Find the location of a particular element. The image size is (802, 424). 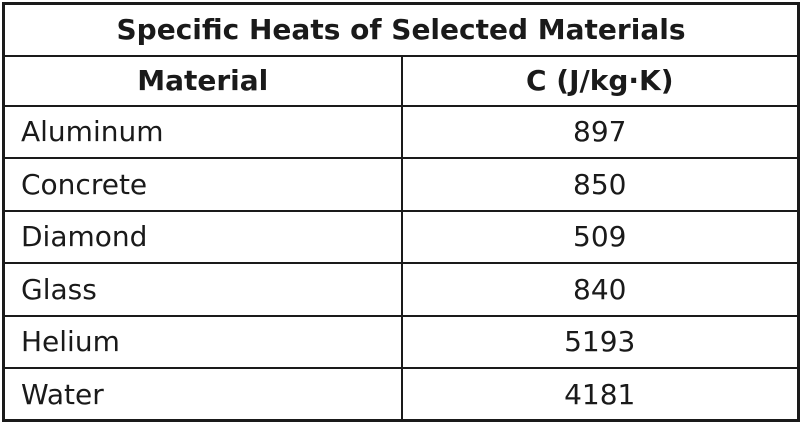

material-cell: Diamond is located at coordinates (202, 236).